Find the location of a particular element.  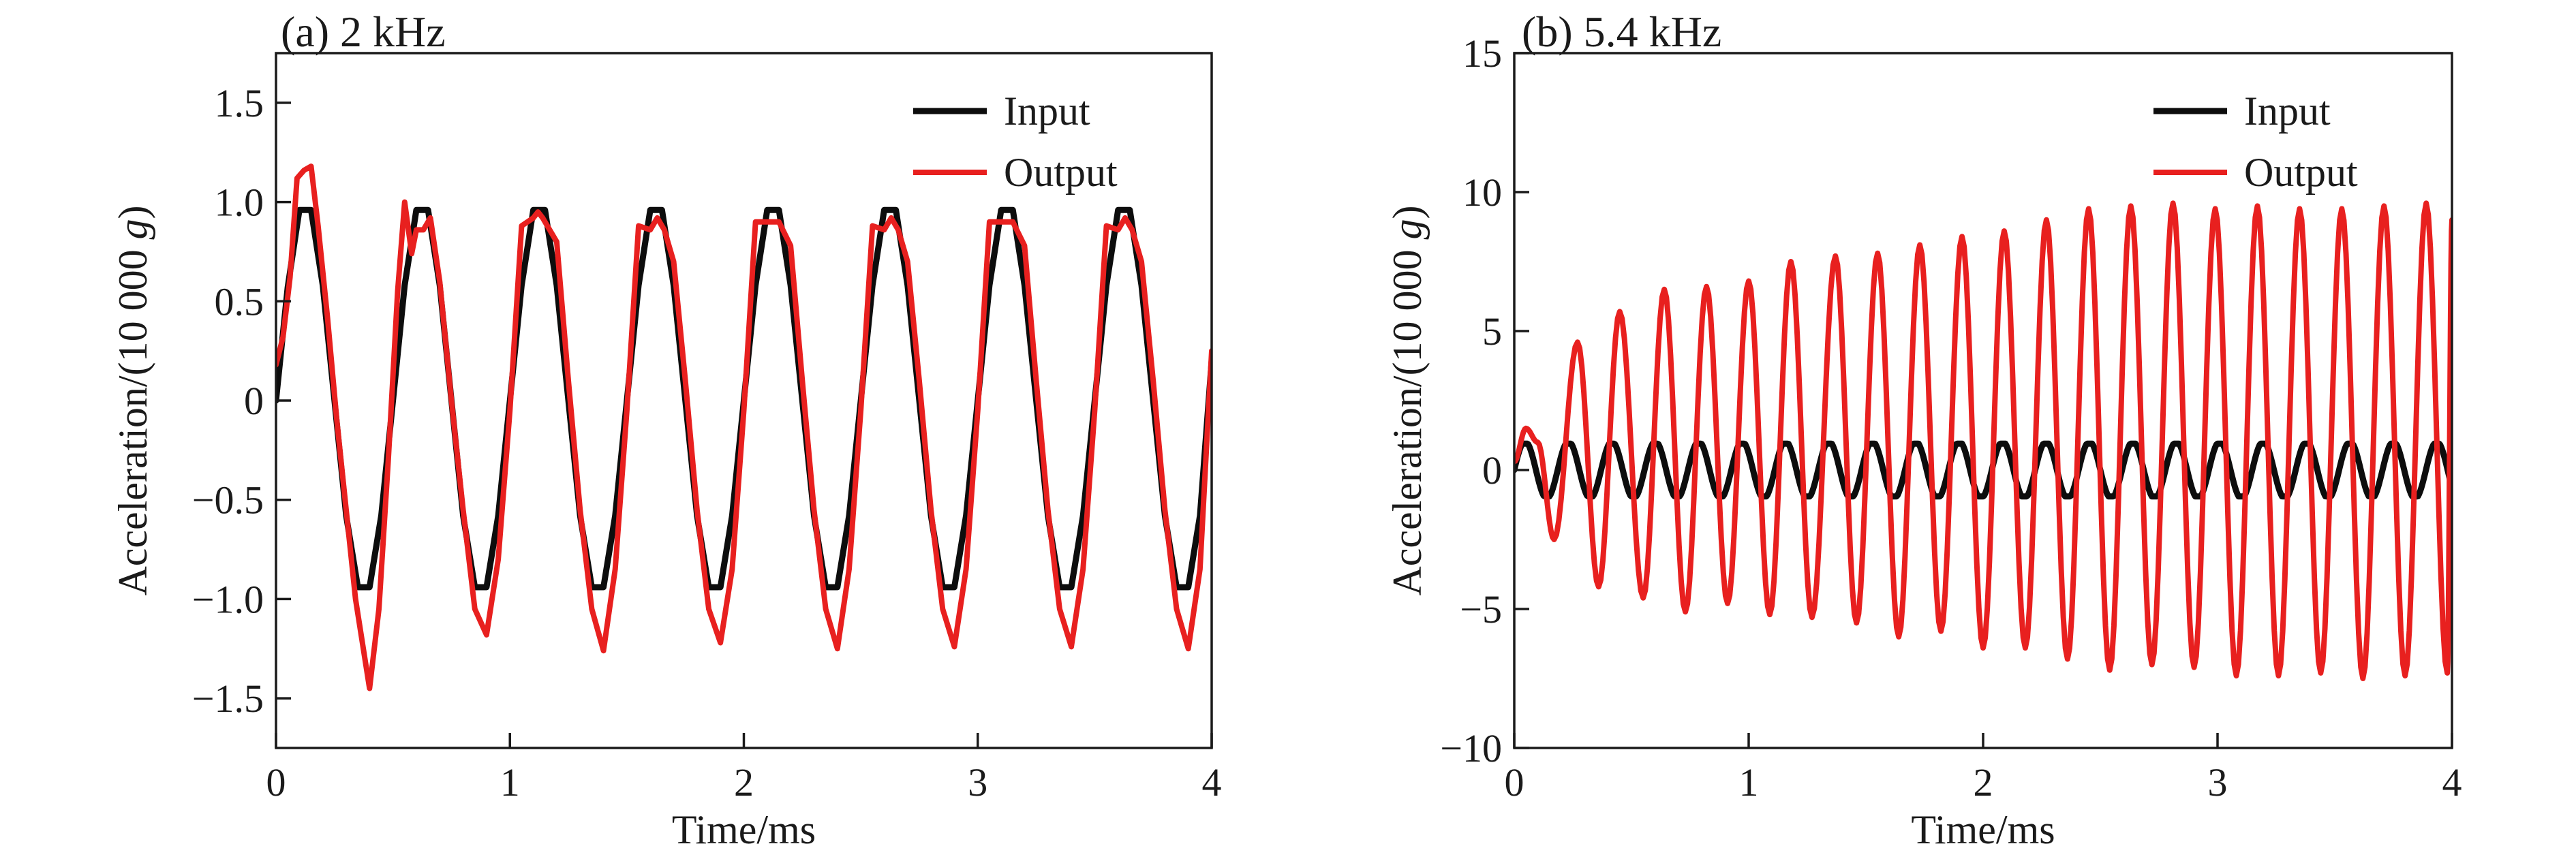

y-tick-label: 10 is located at coordinates (1482, 192).